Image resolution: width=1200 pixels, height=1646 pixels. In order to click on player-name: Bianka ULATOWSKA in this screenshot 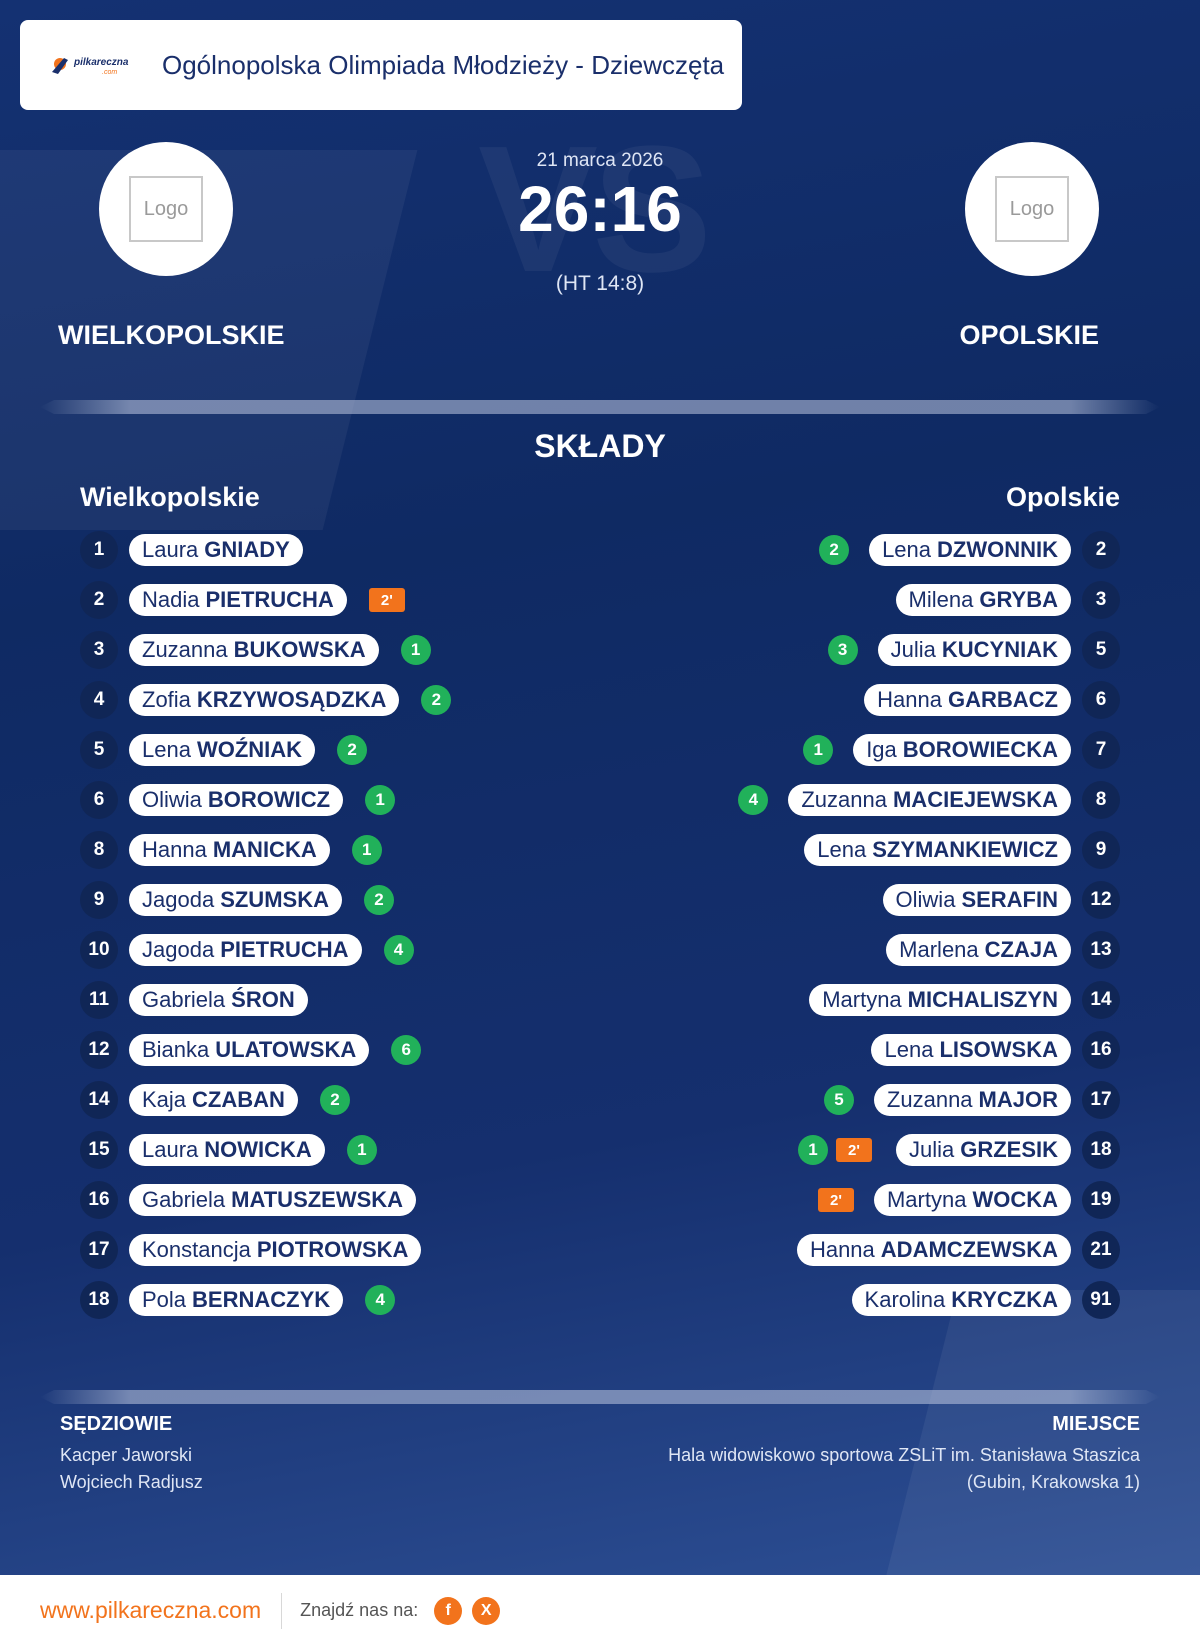, I will do `click(249, 1050)`.